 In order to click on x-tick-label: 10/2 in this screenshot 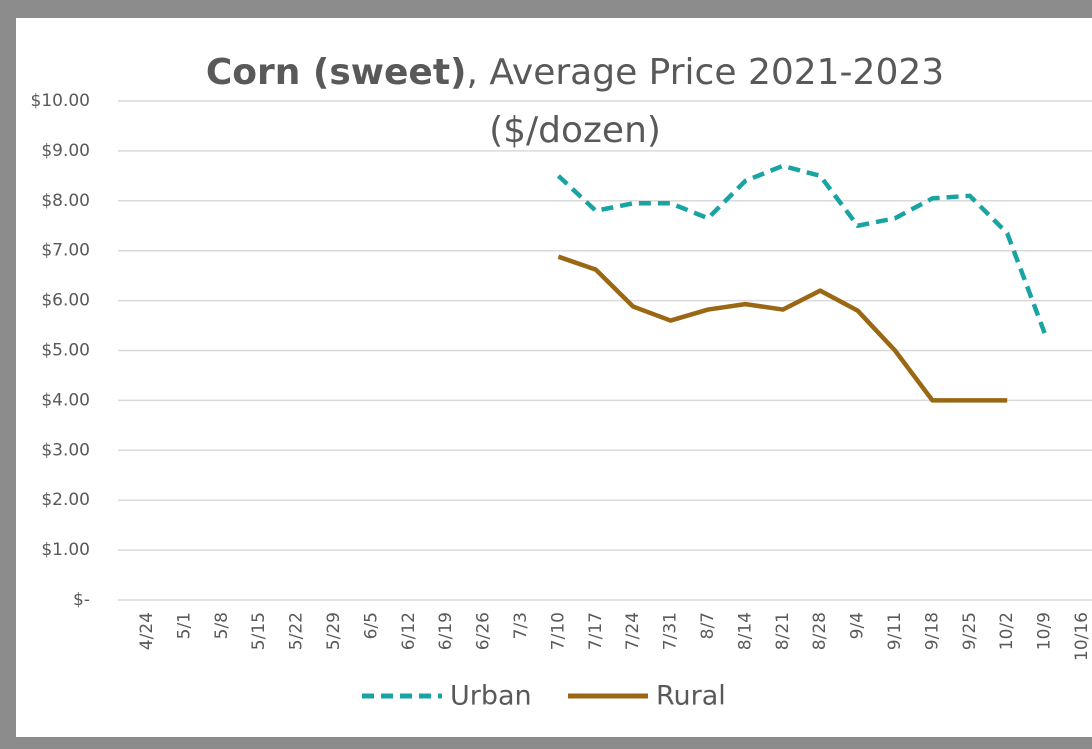, I will do `click(1007, 631)`.